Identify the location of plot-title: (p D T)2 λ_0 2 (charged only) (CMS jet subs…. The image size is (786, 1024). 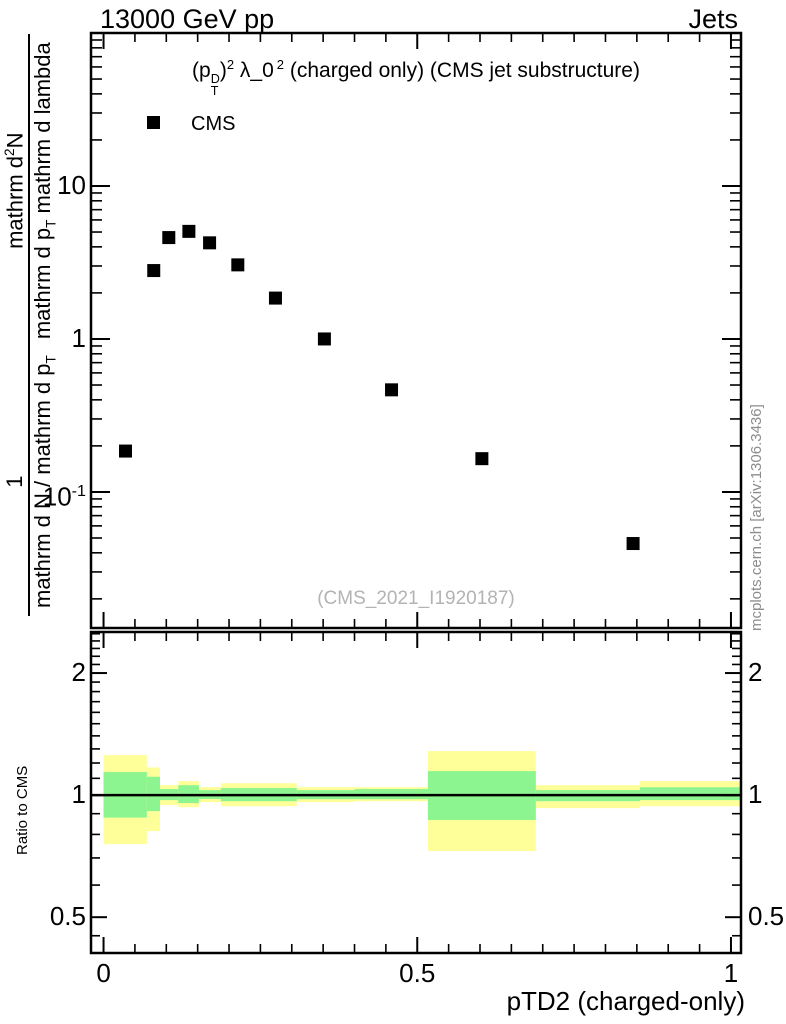
(416, 77).